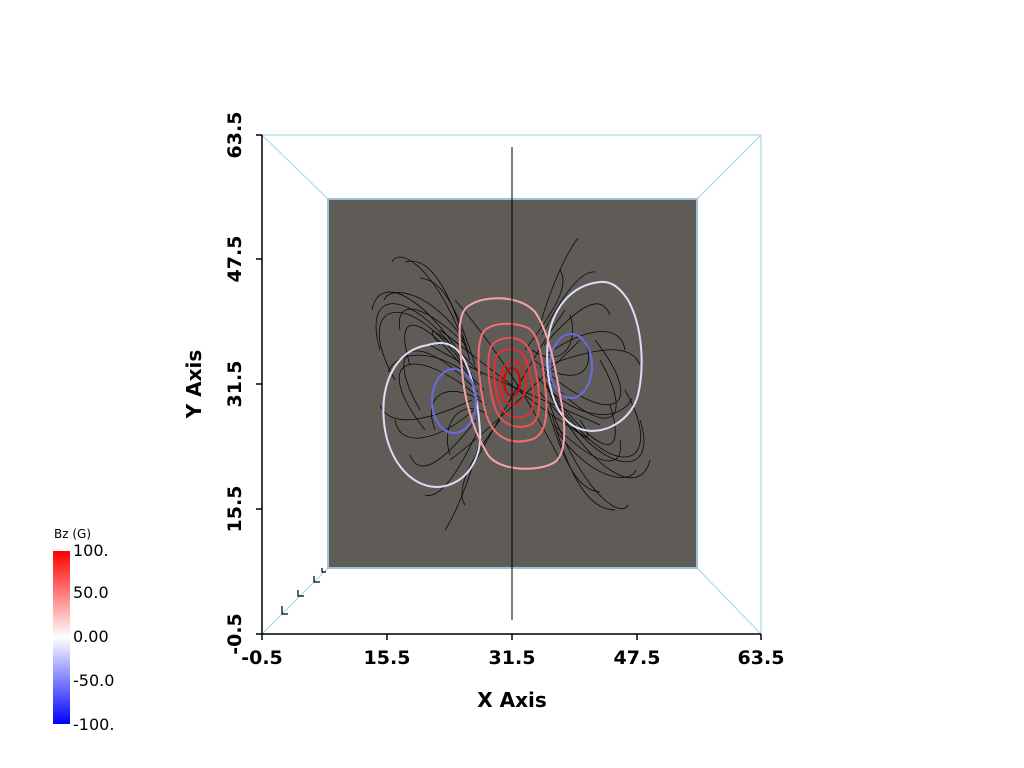  I want to click on x-tick-label: 15.5, so click(387, 658).